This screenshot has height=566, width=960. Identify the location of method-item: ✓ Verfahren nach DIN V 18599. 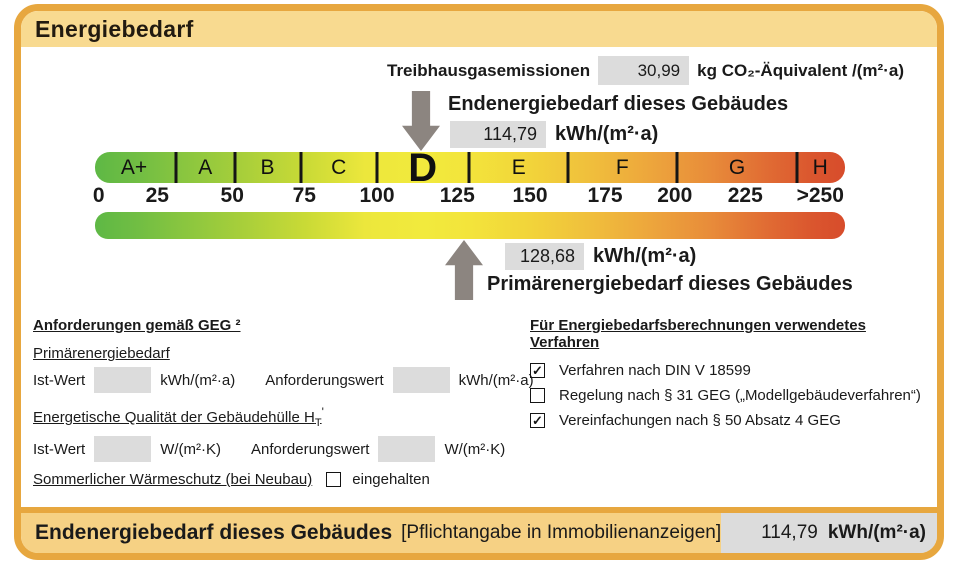
(732, 370).